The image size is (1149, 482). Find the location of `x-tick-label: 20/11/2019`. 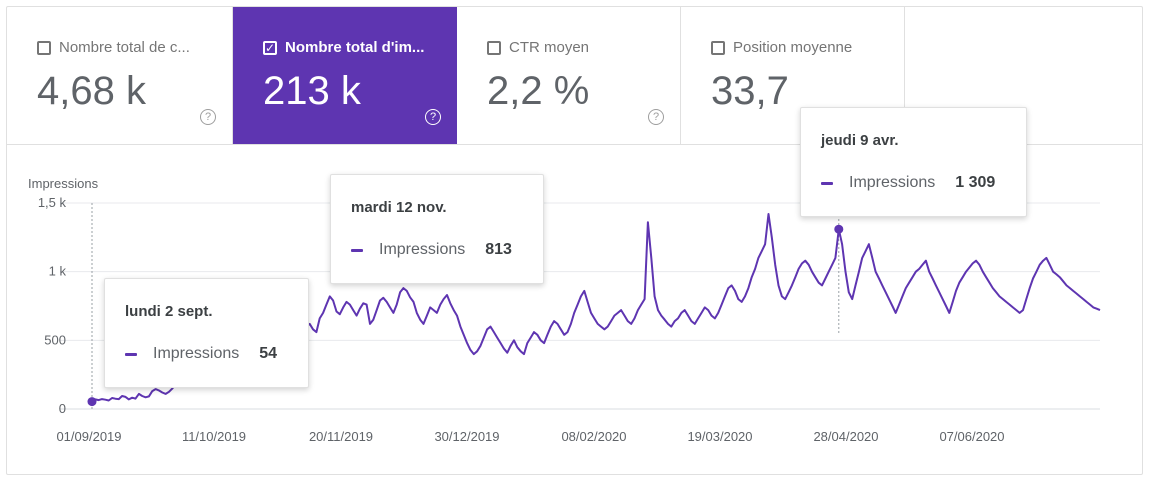

x-tick-label: 20/11/2019 is located at coordinates (341, 436).